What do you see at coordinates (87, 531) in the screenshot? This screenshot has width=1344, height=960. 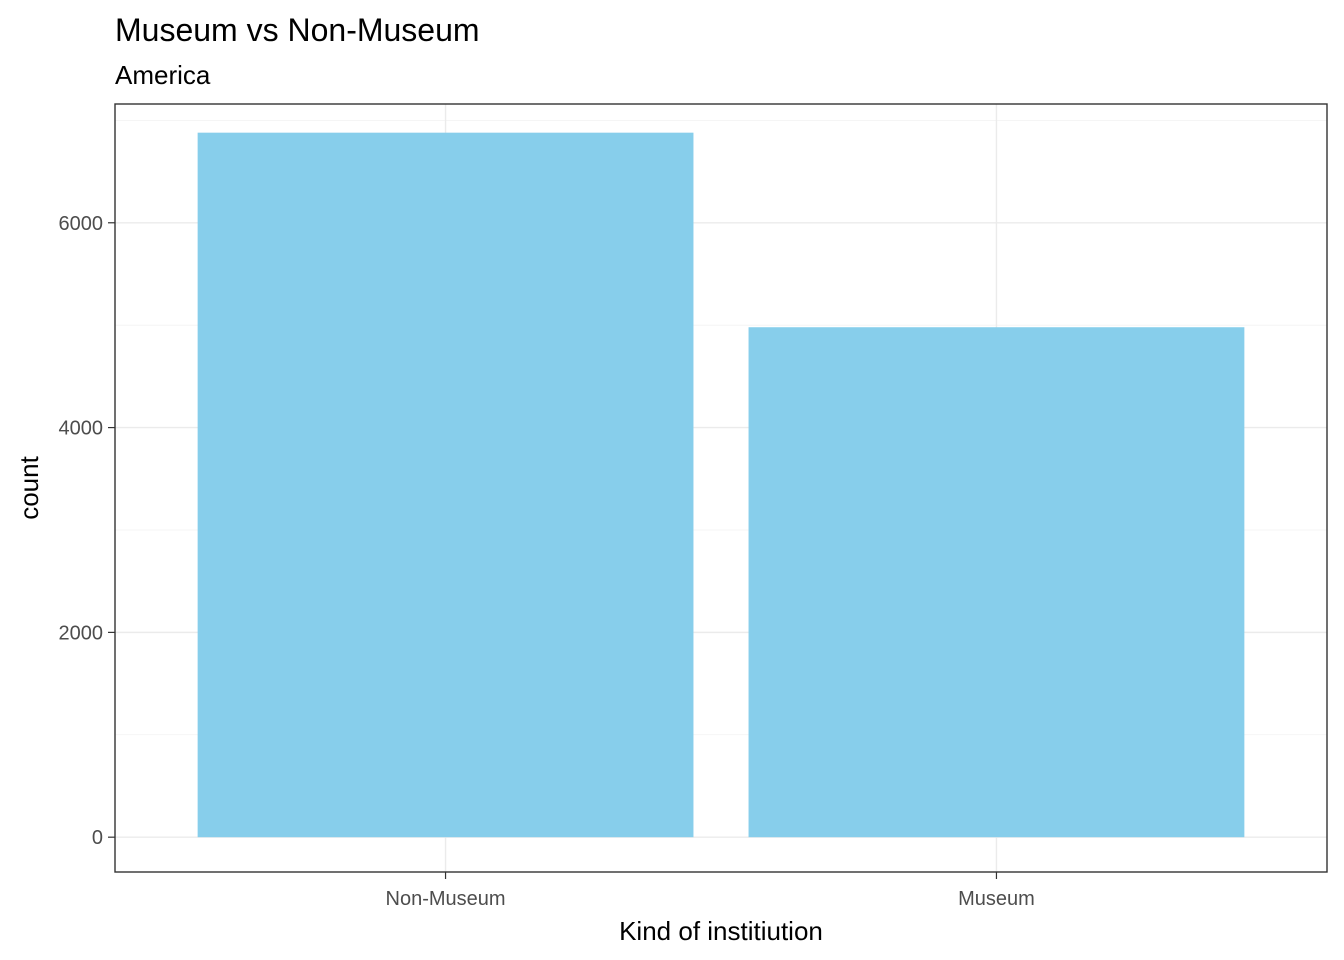 I see `y-axis: 0 2000 4000 6000` at bounding box center [87, 531].